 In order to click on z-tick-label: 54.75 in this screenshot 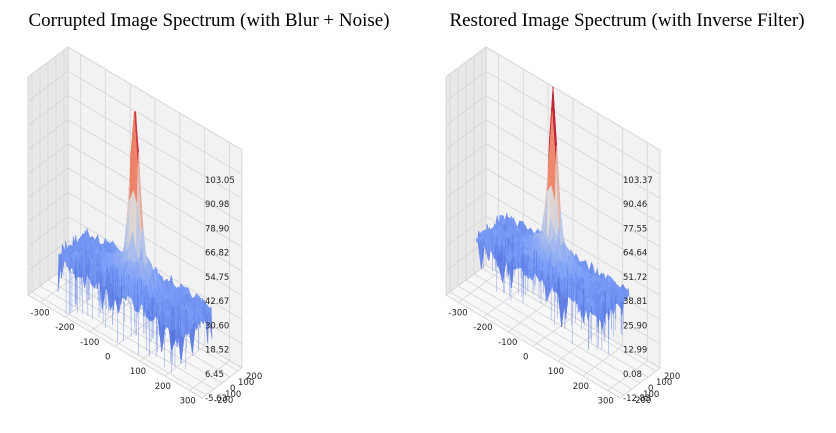, I will do `click(217, 278)`.